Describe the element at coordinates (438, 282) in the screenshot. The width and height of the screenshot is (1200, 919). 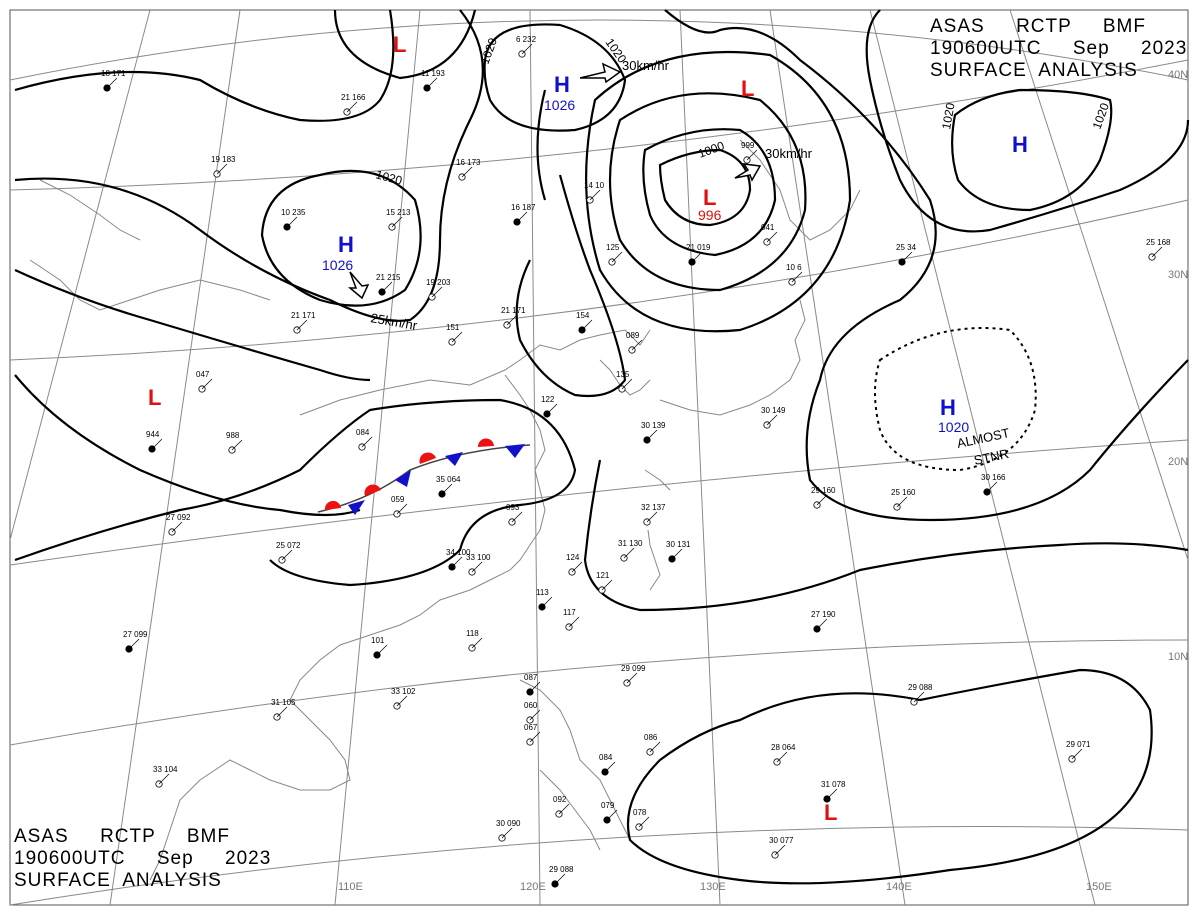
I see `station-value: 19 203` at that location.